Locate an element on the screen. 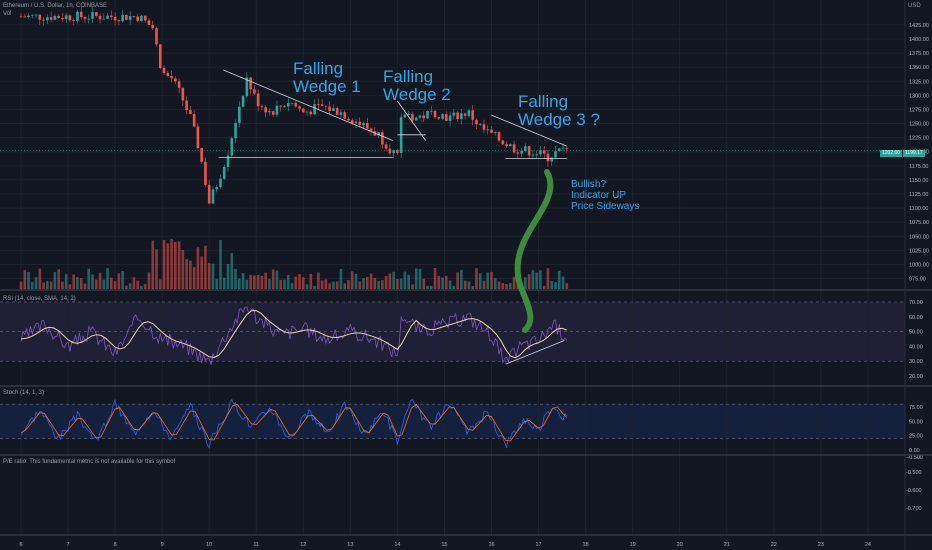  stoch-band is located at coordinates (452, 421).